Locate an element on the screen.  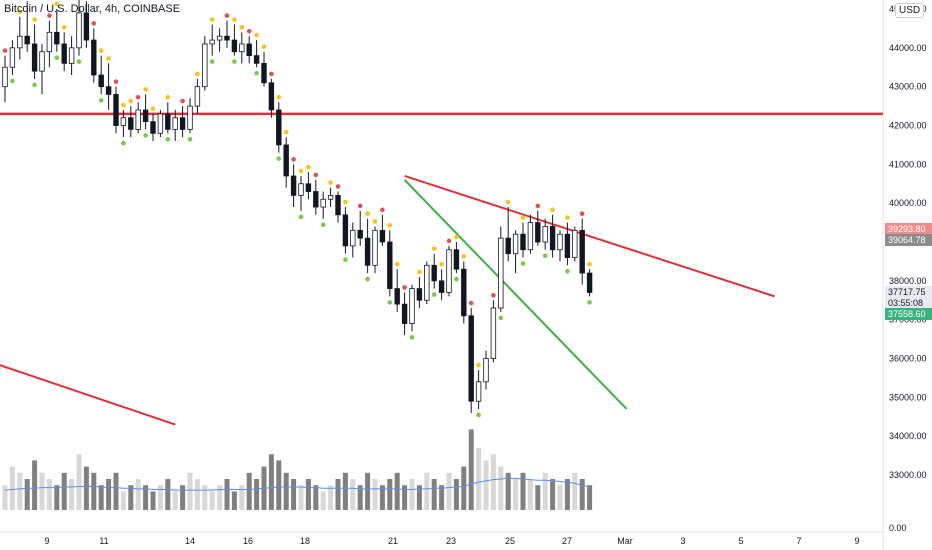
time-axis: 9 11 14 16 18 21 23 25 27 Mar 3 5 7 9 is located at coordinates (451, 541).